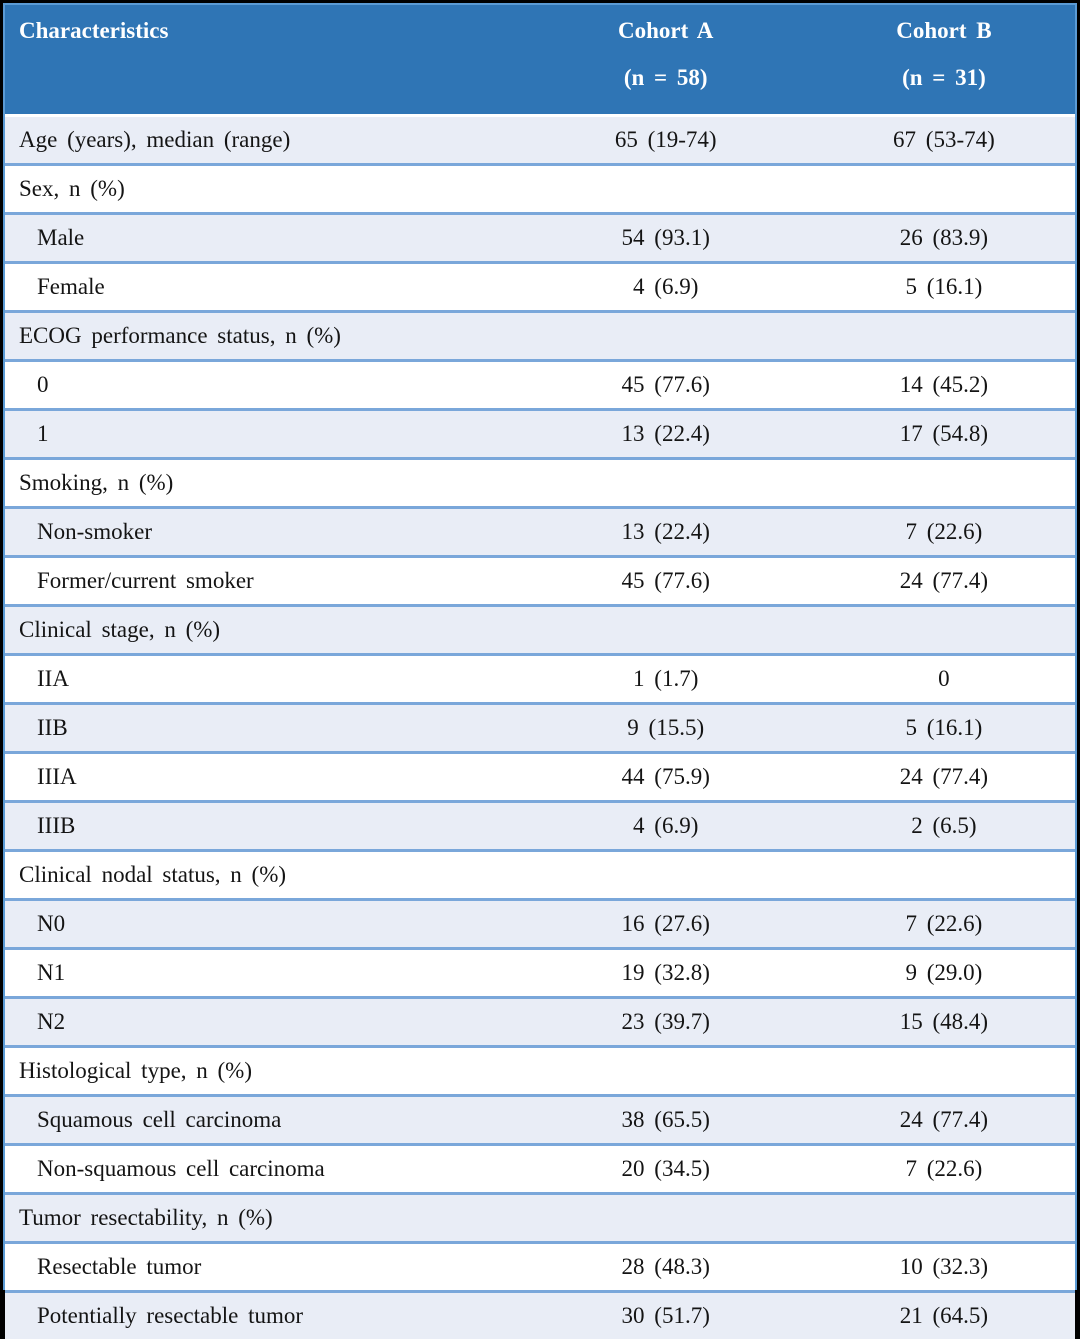 The height and width of the screenshot is (1339, 1080). I want to click on cohort-a-value: 65 (19-74), so click(666, 140).